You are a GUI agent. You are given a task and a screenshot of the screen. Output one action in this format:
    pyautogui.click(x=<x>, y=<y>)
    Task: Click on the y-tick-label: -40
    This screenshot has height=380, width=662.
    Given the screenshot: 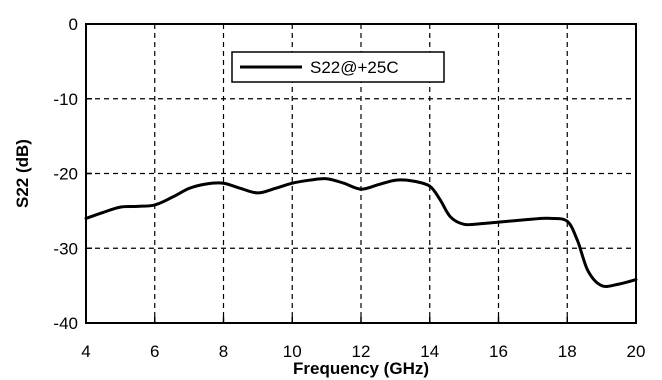 What is the action you would take?
    pyautogui.click(x=65, y=323)
    